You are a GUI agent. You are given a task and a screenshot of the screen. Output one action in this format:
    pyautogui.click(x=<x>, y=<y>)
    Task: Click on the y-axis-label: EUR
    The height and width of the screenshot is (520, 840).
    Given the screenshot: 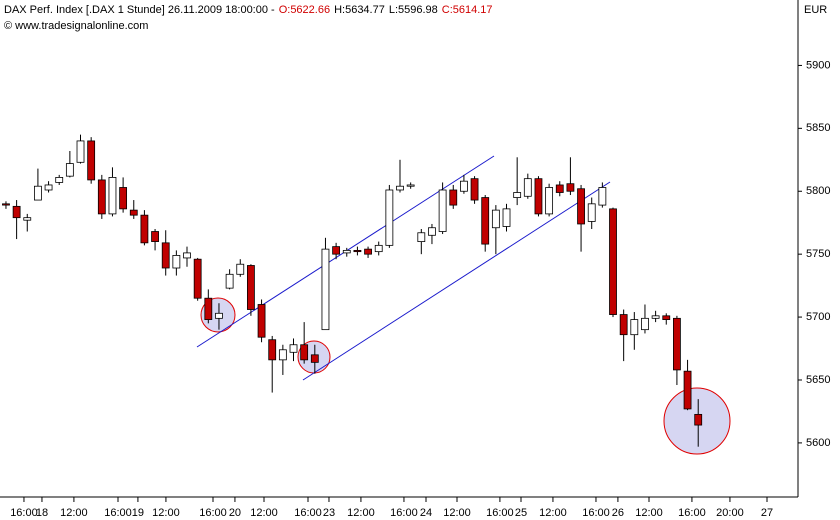 What is the action you would take?
    pyautogui.click(x=815, y=10)
    